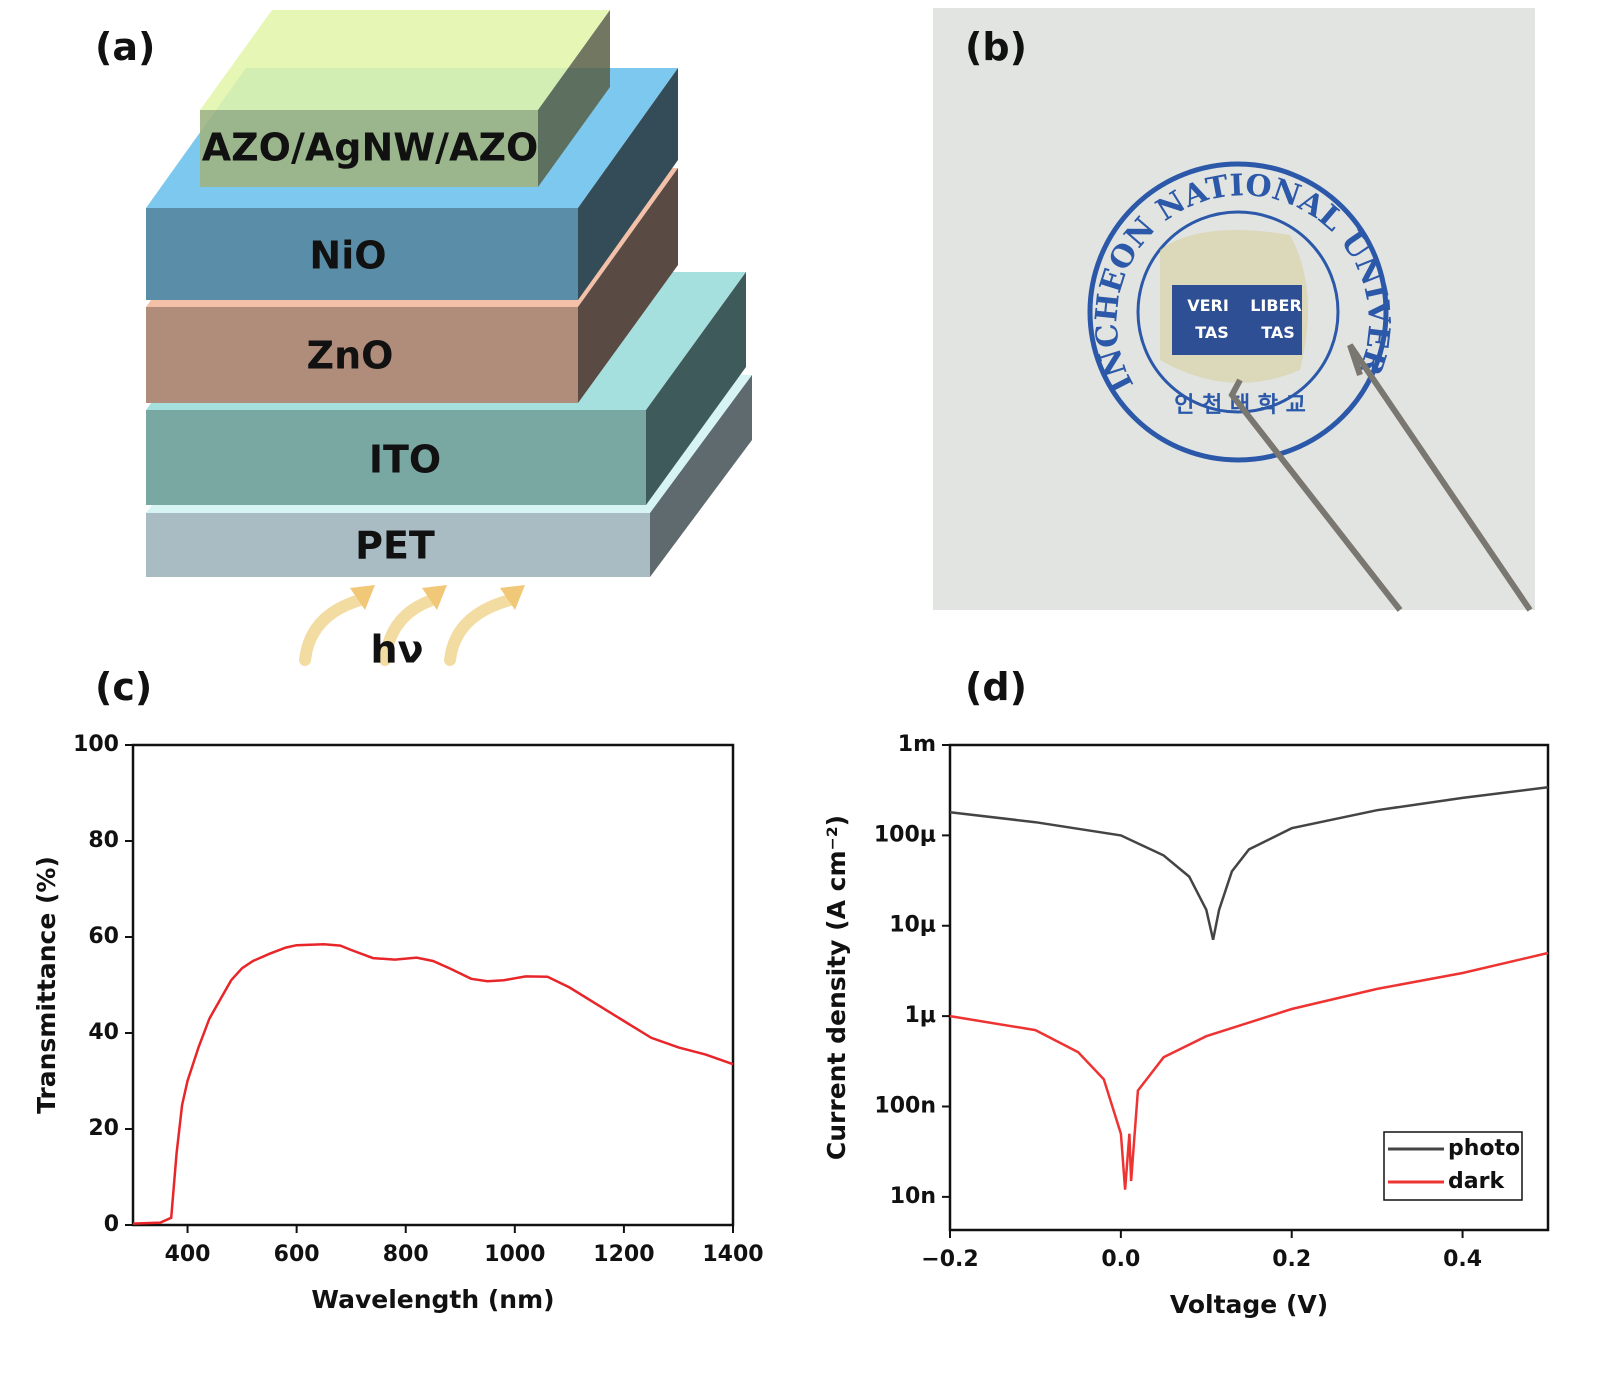 The height and width of the screenshot is (1378, 1621). I want to click on layer-label: AZO/AgNW/AZO, so click(370, 148).